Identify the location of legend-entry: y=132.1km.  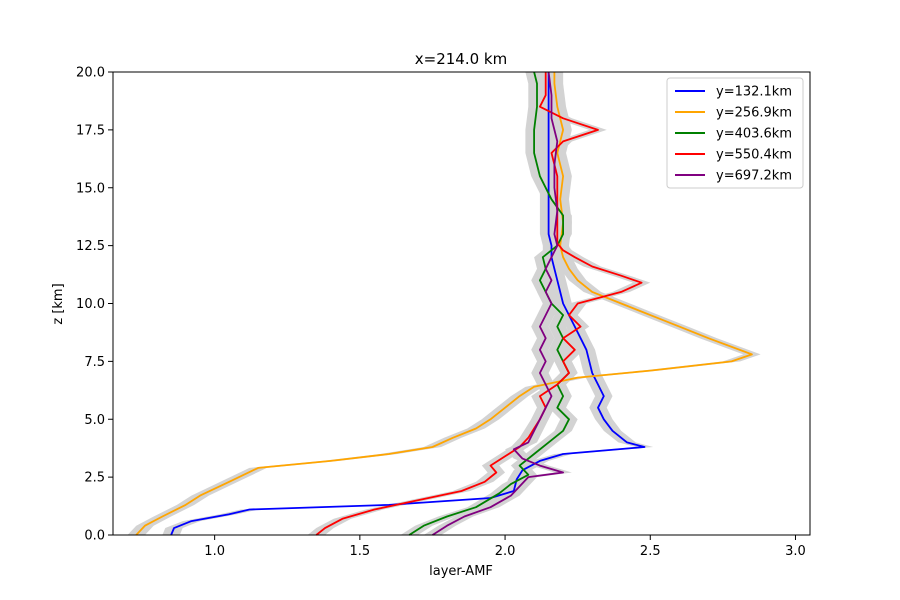
(754, 92).